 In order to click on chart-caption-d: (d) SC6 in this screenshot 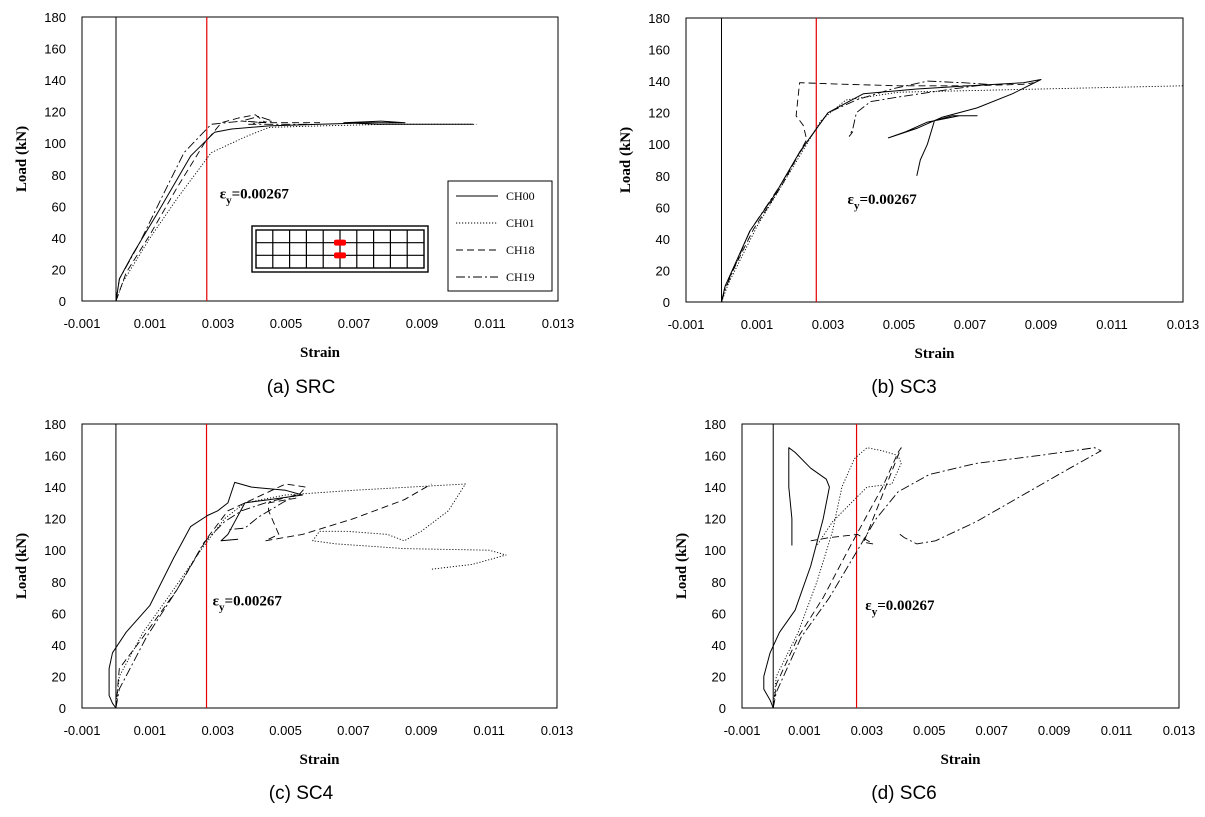, I will do `click(904, 793)`.